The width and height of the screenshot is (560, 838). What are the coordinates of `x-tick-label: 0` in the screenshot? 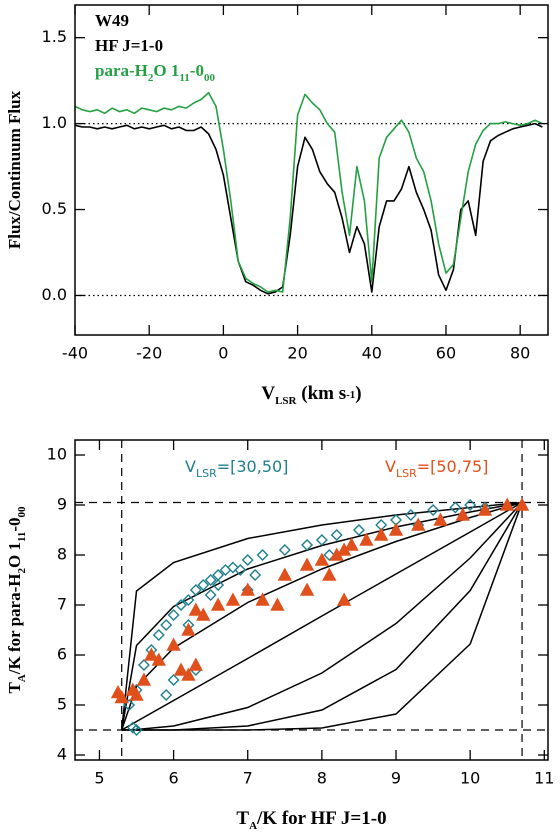 It's located at (223, 353).